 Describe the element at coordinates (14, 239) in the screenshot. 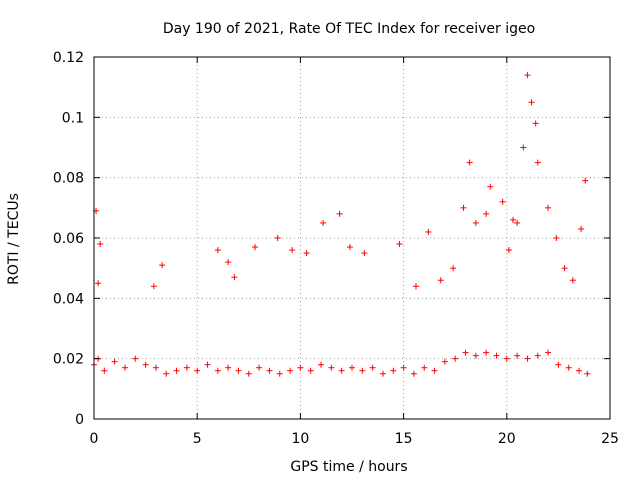

I see `y-axis-label: ROTI / TECUs` at that location.